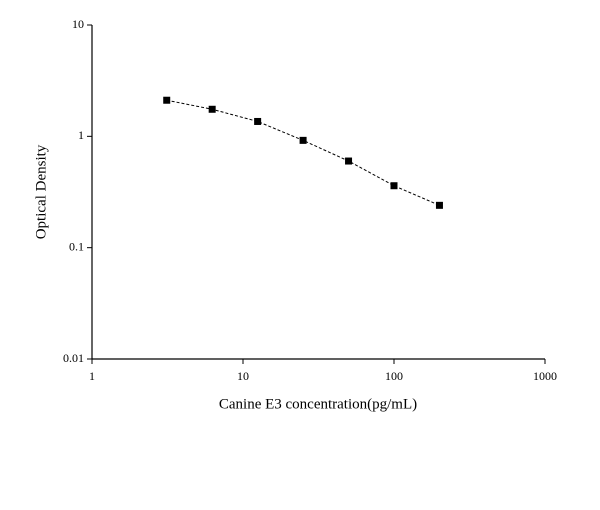  Describe the element at coordinates (41, 191) in the screenshot. I see `y-axis-title: Optical Density` at that location.